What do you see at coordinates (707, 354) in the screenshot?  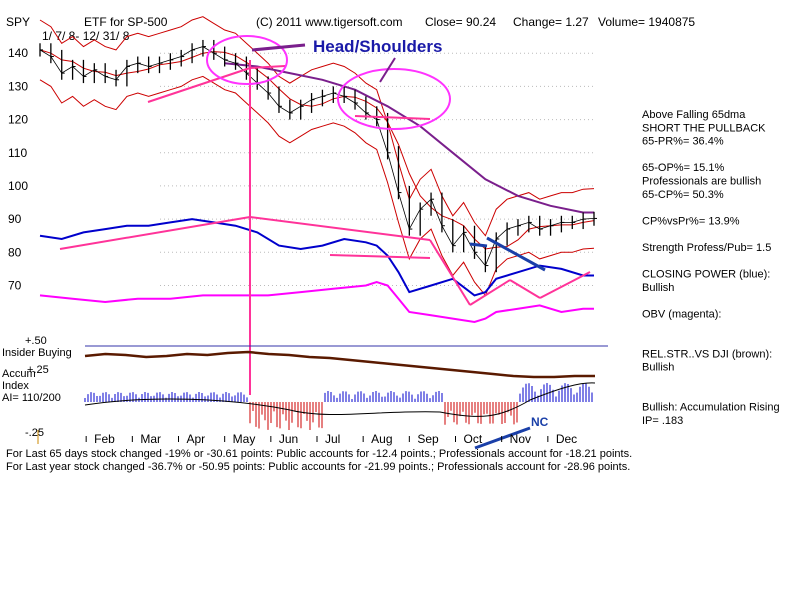 I see `side-panel-line: REL.STR..VS DJI (brown):` at bounding box center [707, 354].